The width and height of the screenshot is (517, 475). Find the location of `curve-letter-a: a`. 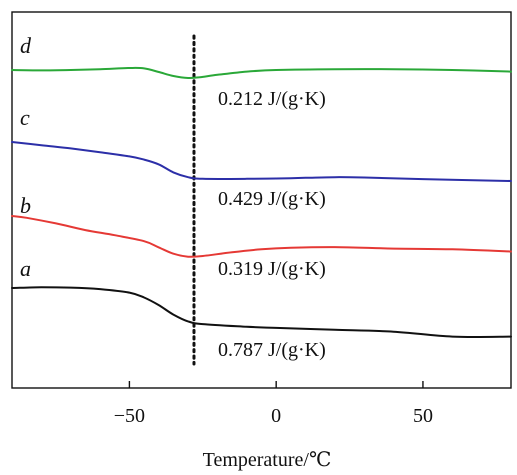

curve-letter-a: a is located at coordinates (25, 268).